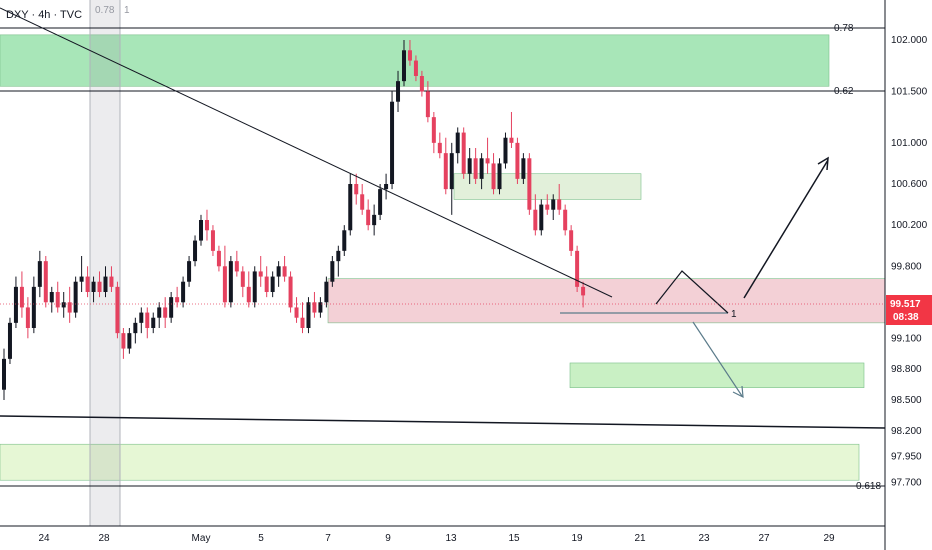  I want to click on x-tick-label: 28, so click(104, 538).